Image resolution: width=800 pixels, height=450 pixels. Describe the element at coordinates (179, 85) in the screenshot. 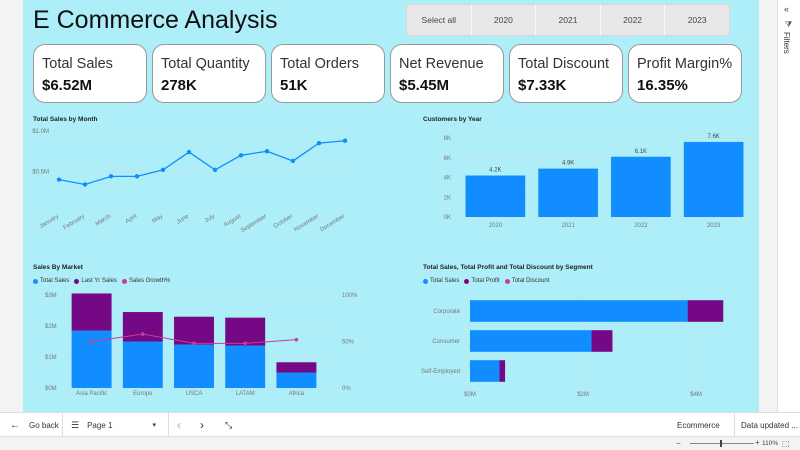

I see `kpi-value: 278K` at that location.